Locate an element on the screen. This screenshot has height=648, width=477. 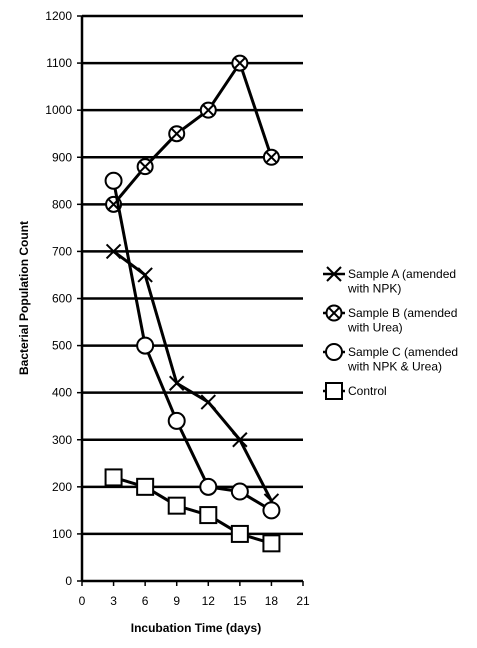
y-tick-label-500: 500 is located at coordinates (62, 346).